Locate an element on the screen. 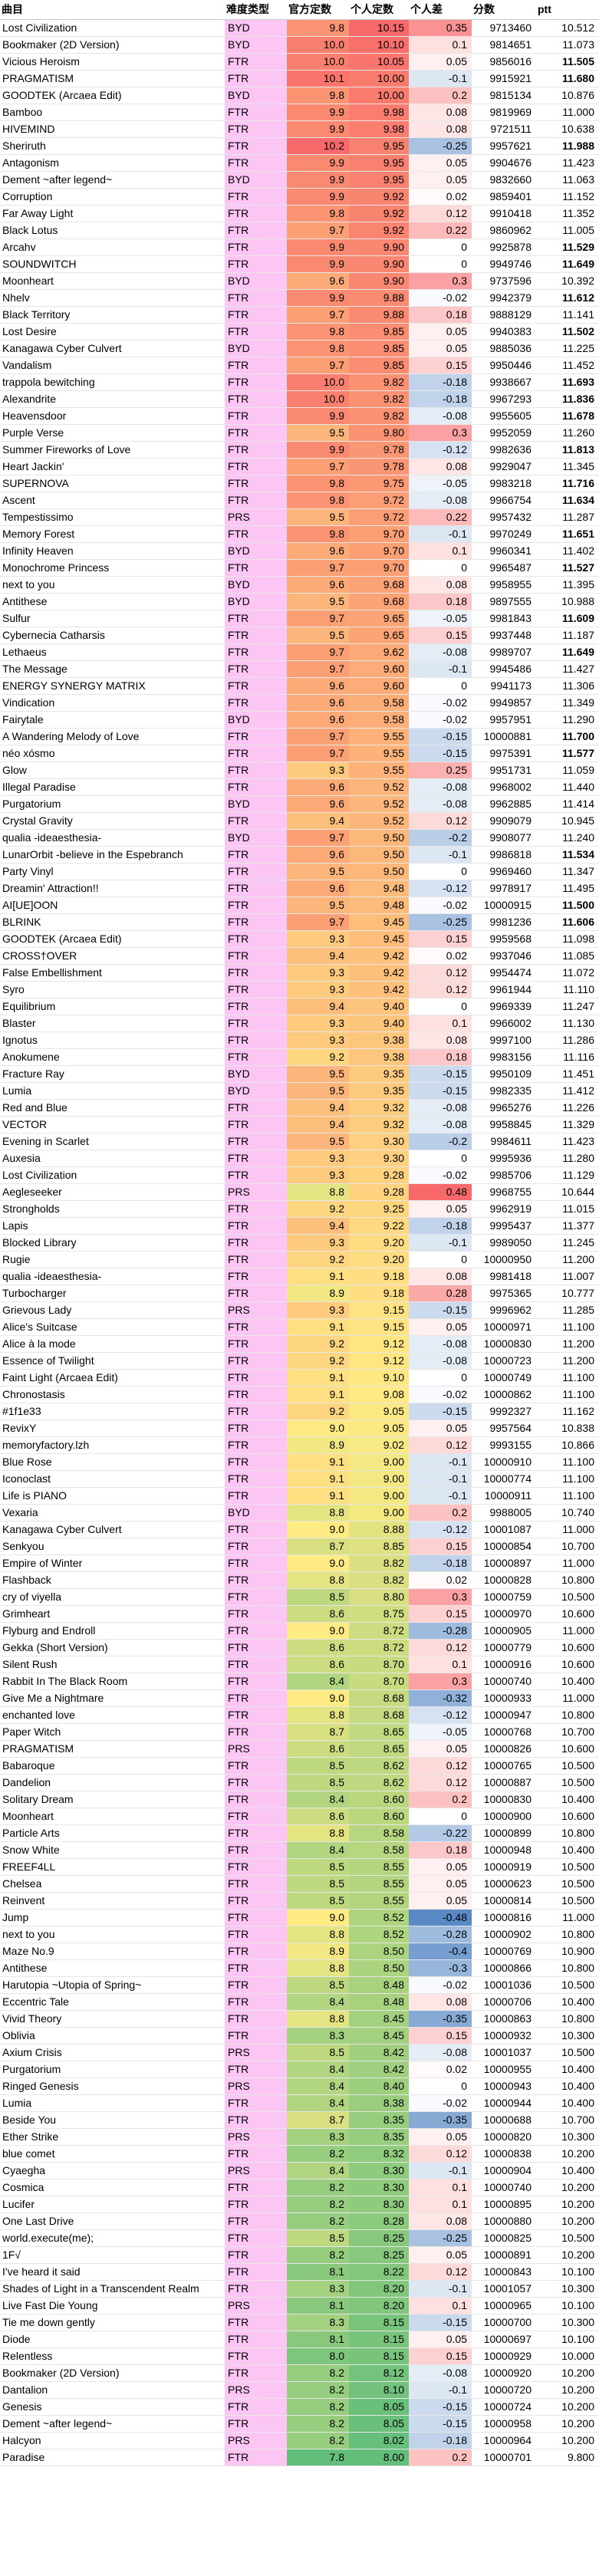 This screenshot has height=2576, width=599. cell-ptt: 10.200 is located at coordinates (567, 2154).